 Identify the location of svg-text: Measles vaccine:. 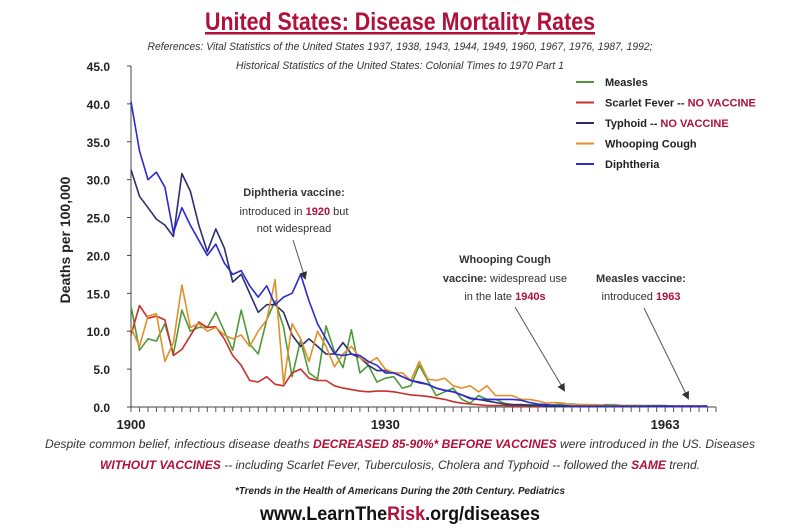
(641, 279).